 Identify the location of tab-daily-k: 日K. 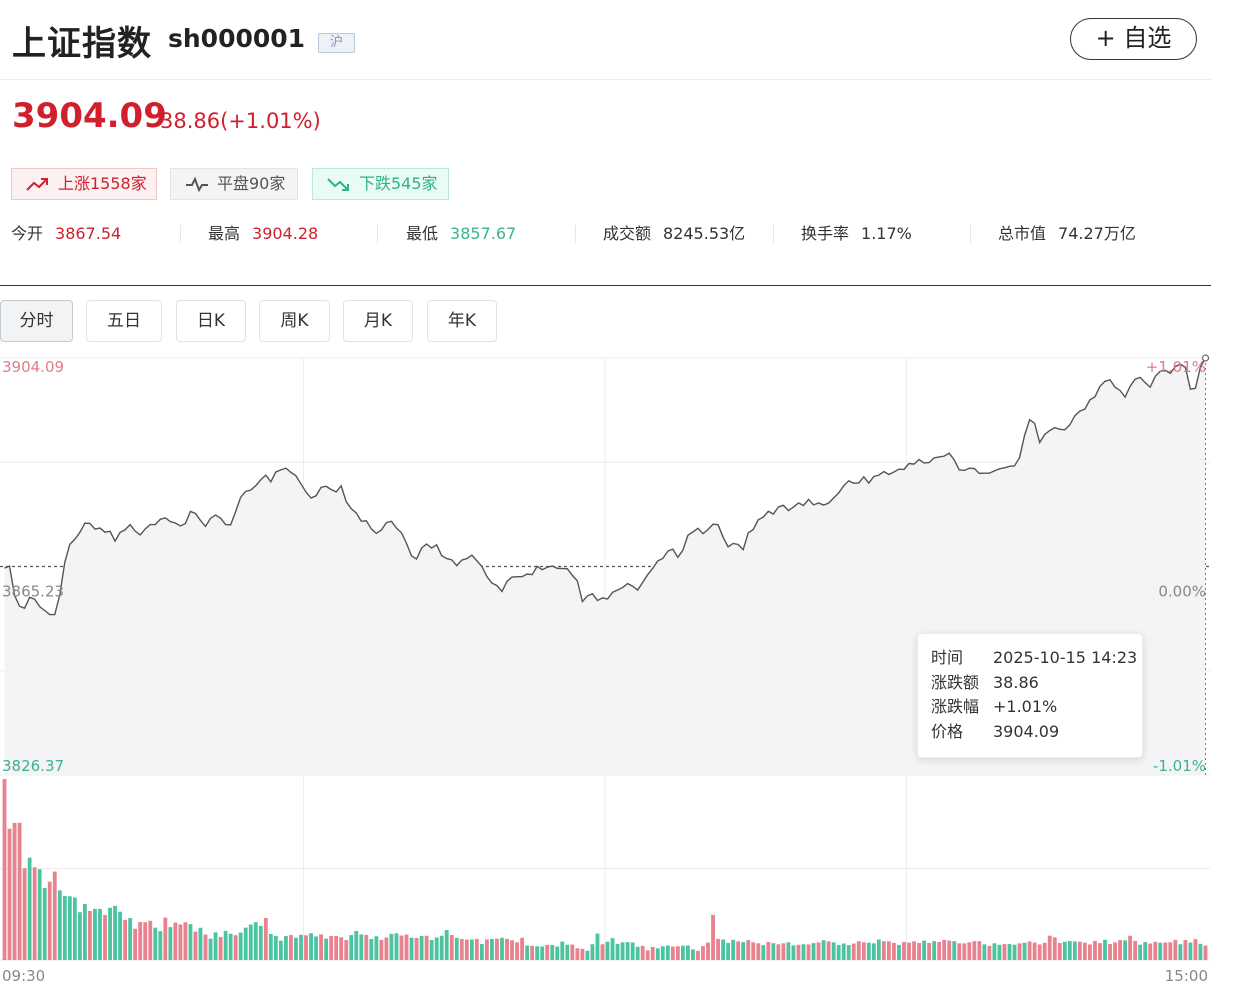
(211, 321).